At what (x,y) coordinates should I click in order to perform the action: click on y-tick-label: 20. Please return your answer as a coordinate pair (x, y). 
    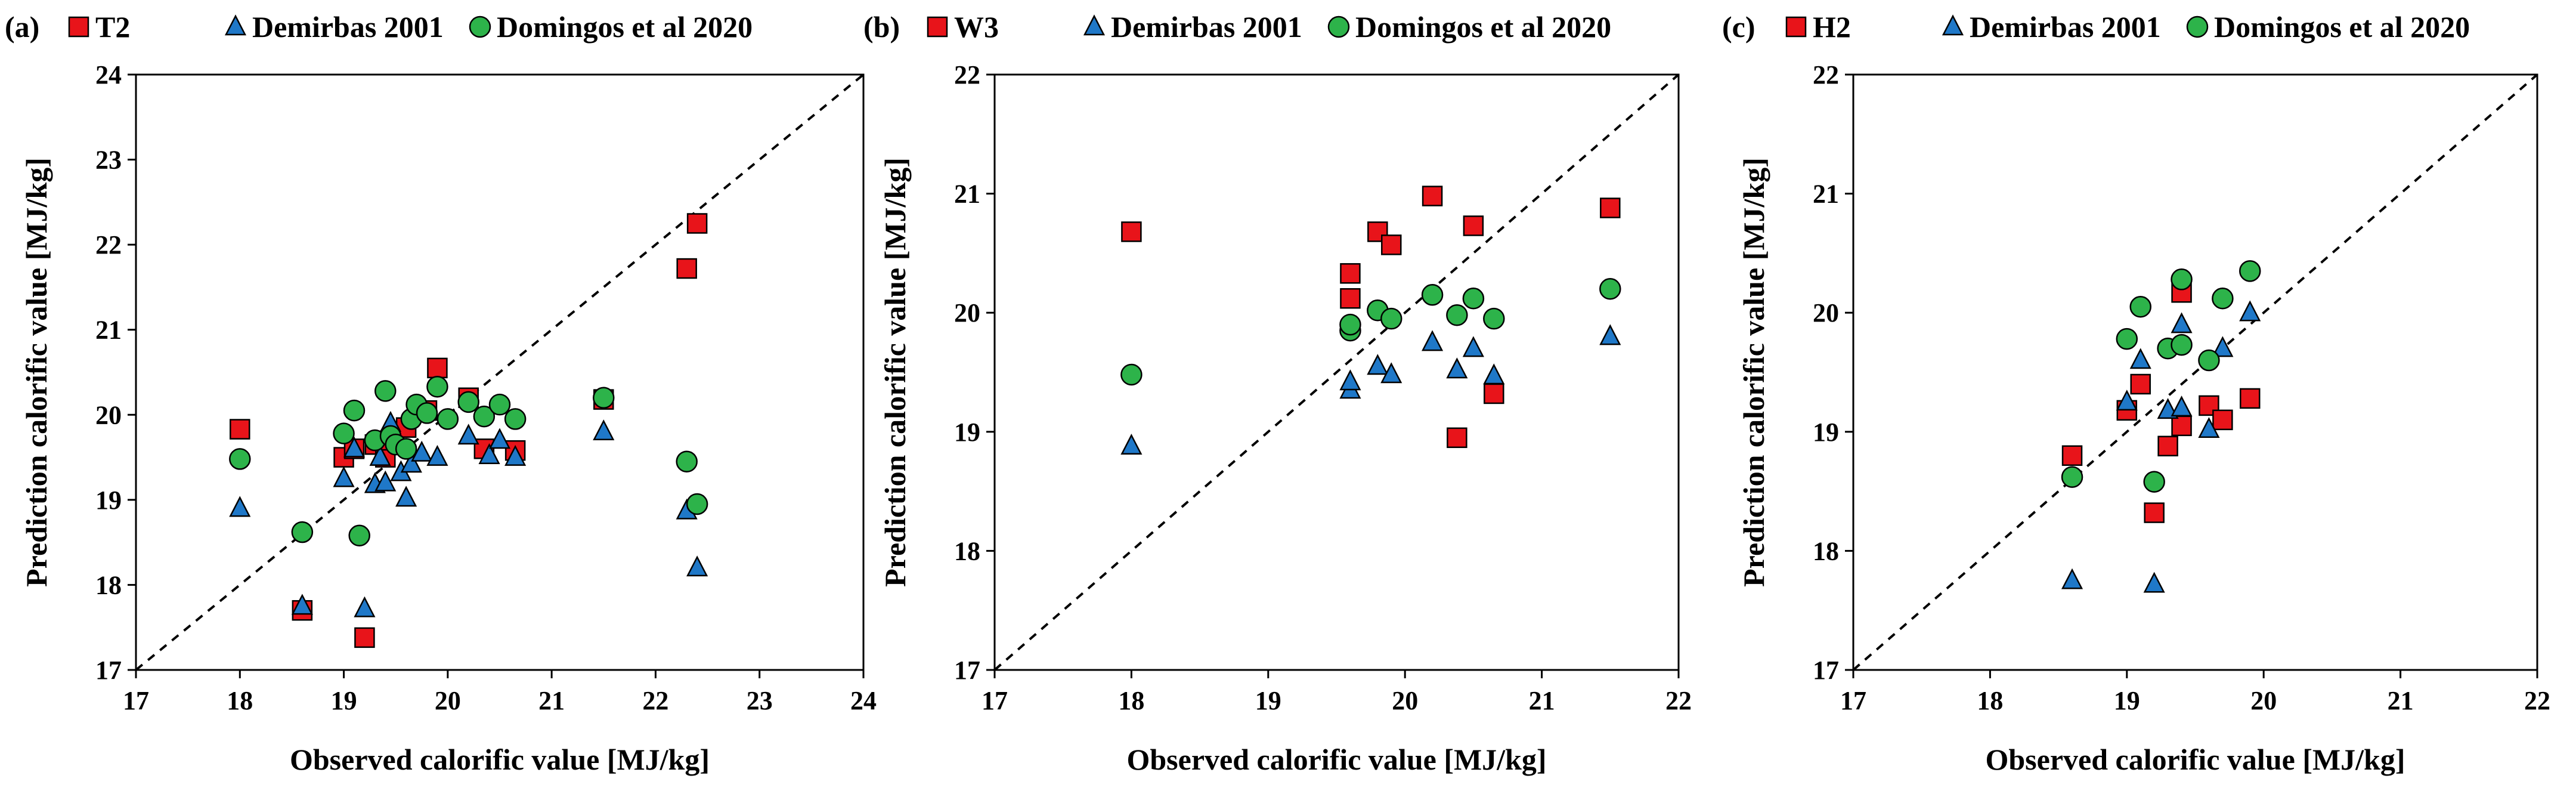
    Looking at the image, I should click on (1826, 313).